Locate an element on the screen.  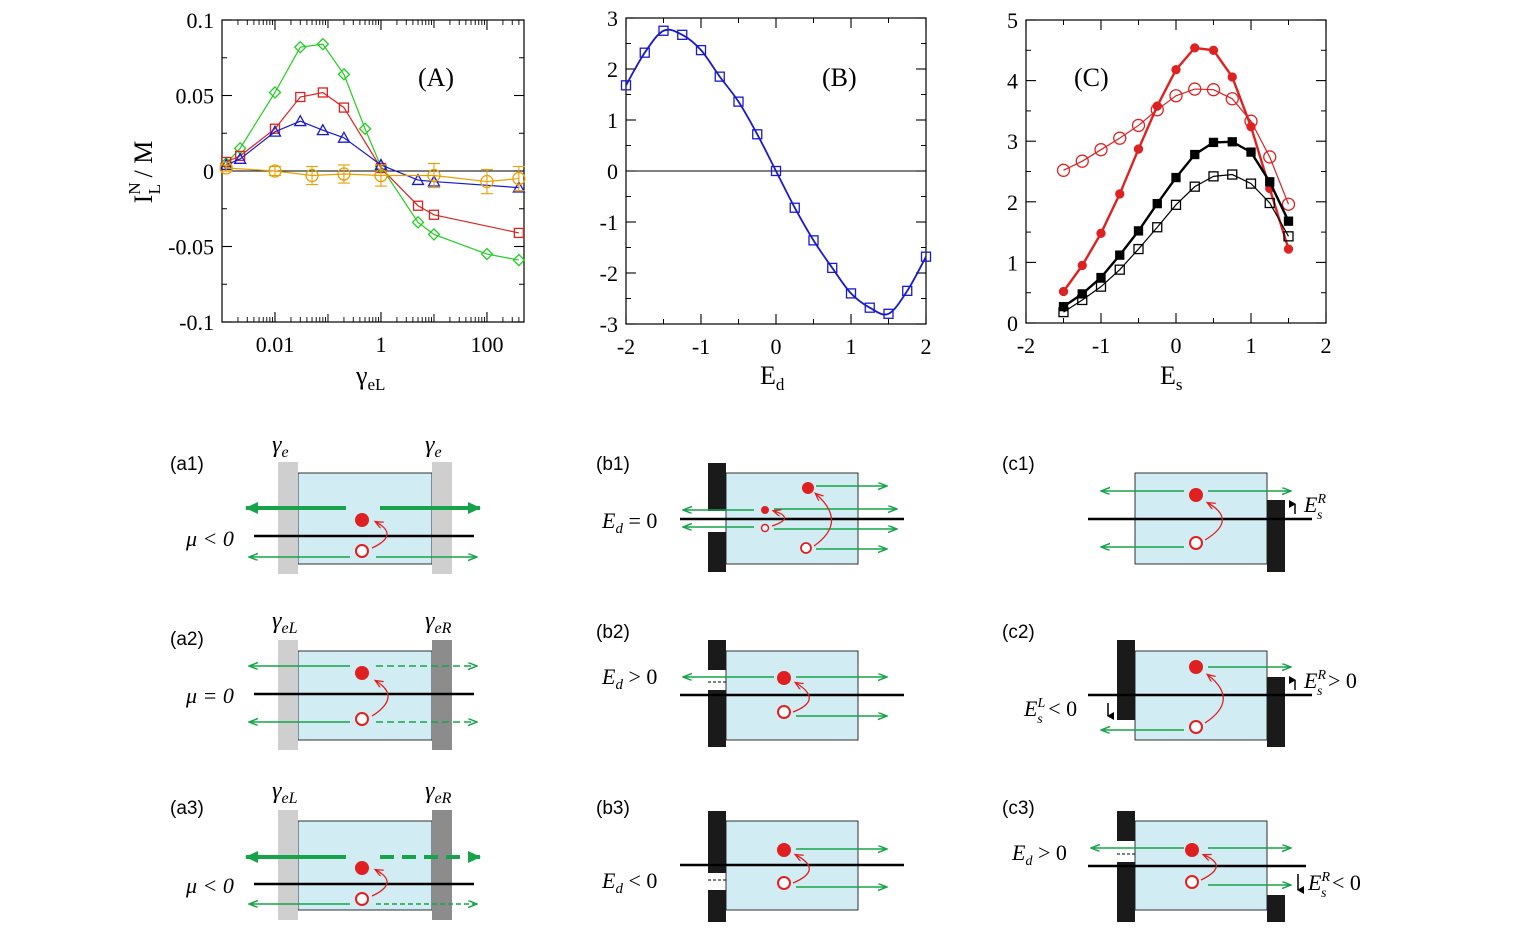
hole-low is located at coordinates (765, 528).